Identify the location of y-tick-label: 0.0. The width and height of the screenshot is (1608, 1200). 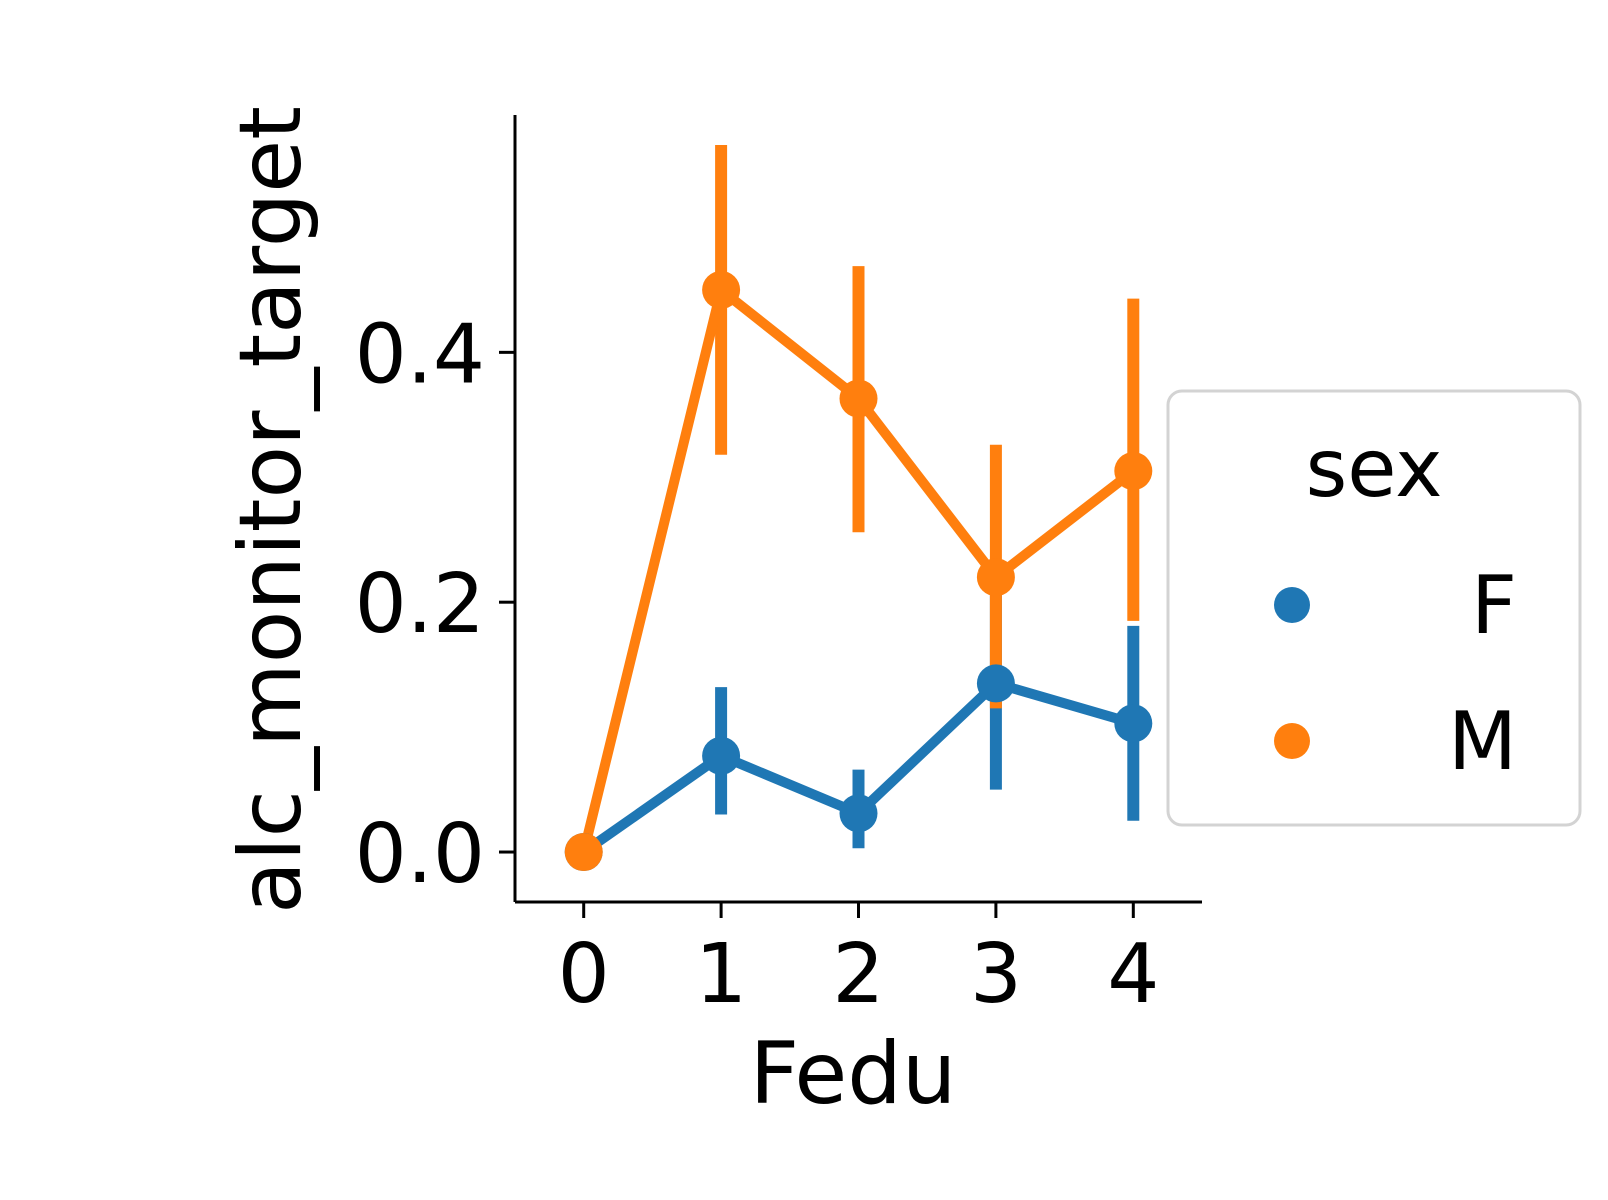
(420, 854).